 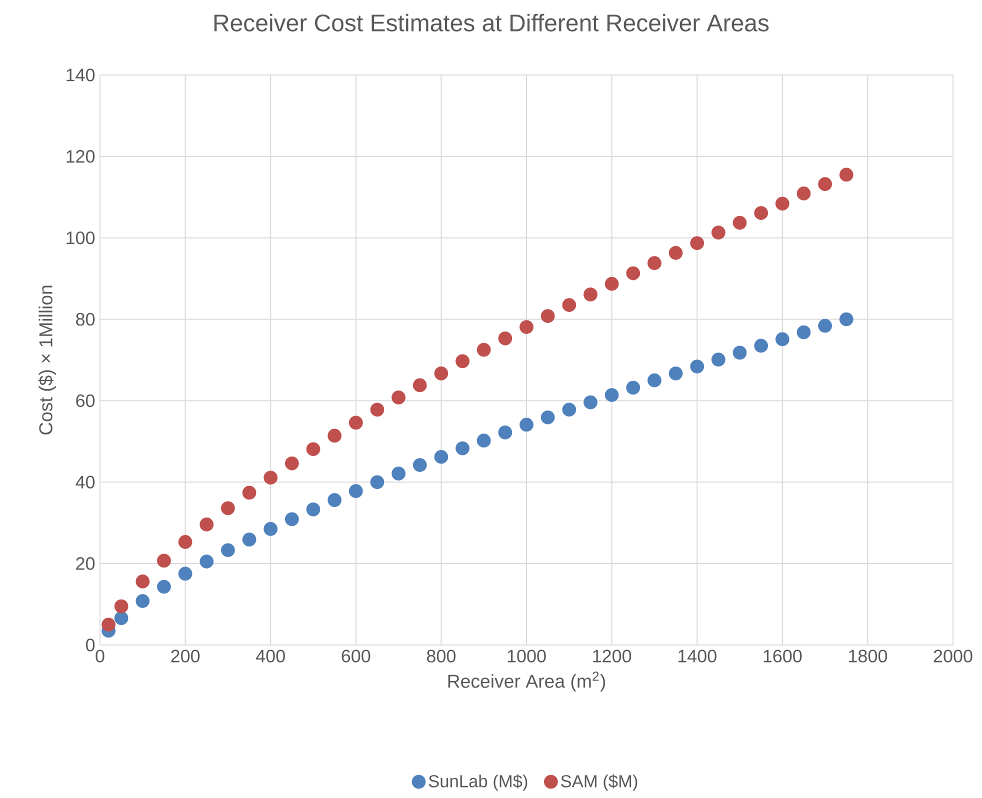 I want to click on x-tick-label: 1200, so click(x=612, y=656).